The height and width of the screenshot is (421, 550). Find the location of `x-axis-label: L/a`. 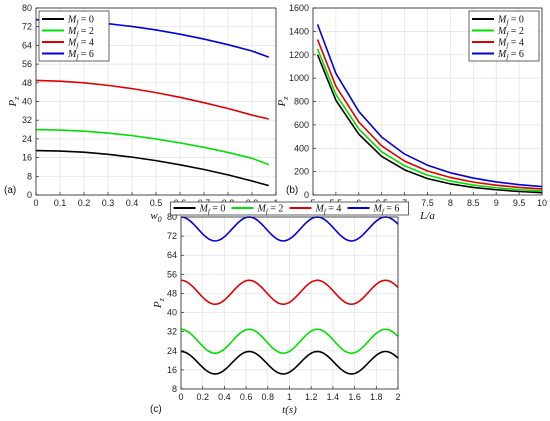

x-axis-label: L/a is located at coordinates (427, 216).